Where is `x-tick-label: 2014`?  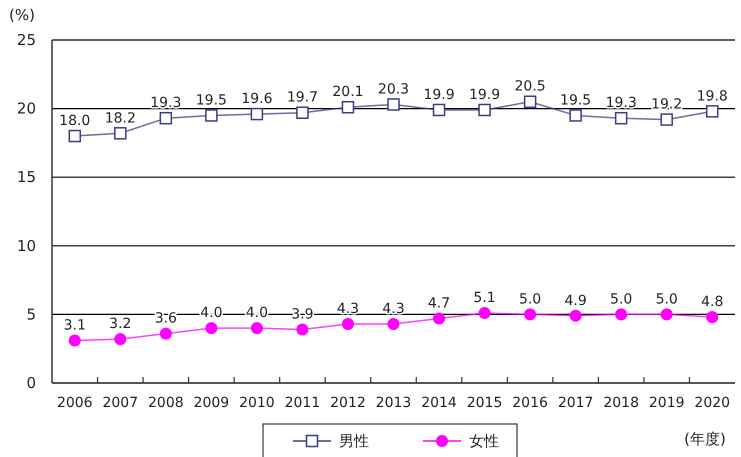 x-tick-label: 2014 is located at coordinates (439, 403).